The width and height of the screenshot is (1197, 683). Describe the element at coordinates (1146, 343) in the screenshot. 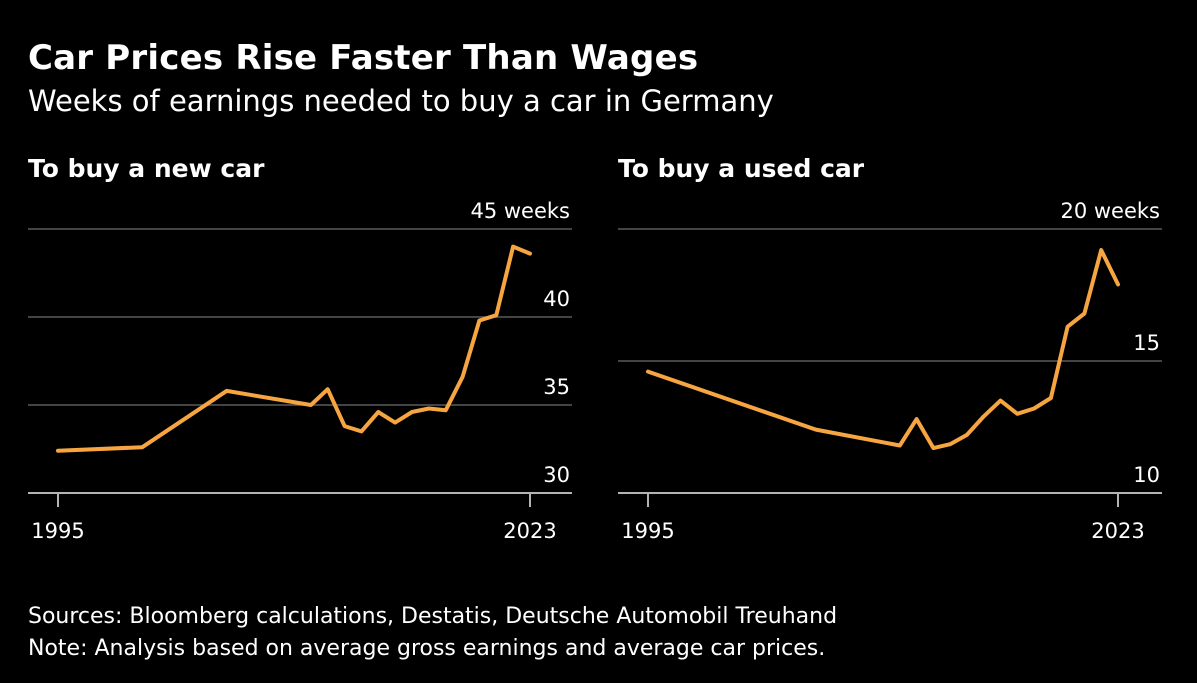

I see `used-car-ytick-label-15: 15` at that location.